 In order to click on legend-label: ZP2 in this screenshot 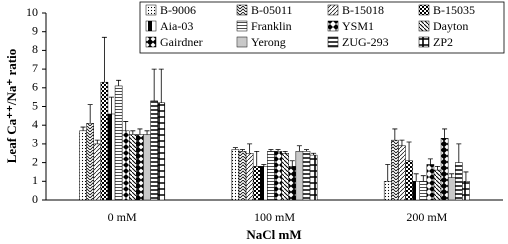, I will do `click(443, 42)`.